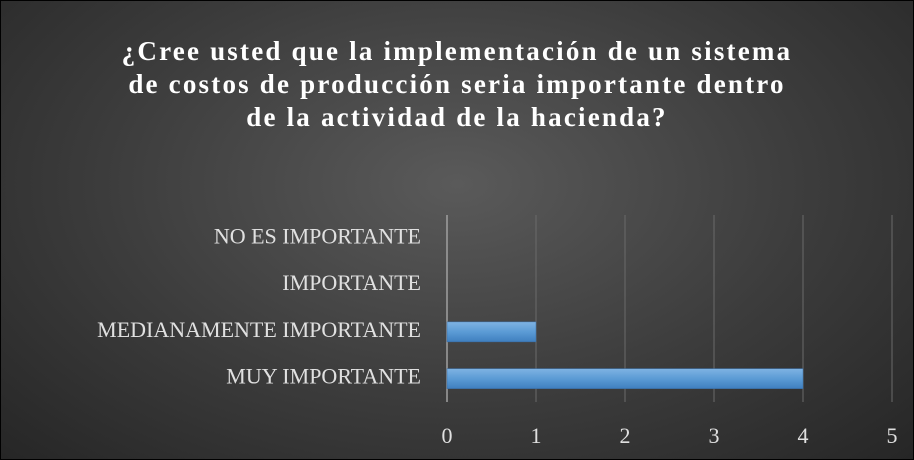 The height and width of the screenshot is (460, 914). I want to click on y-tick-label: NO ES IMPORTANTE, so click(317, 235).